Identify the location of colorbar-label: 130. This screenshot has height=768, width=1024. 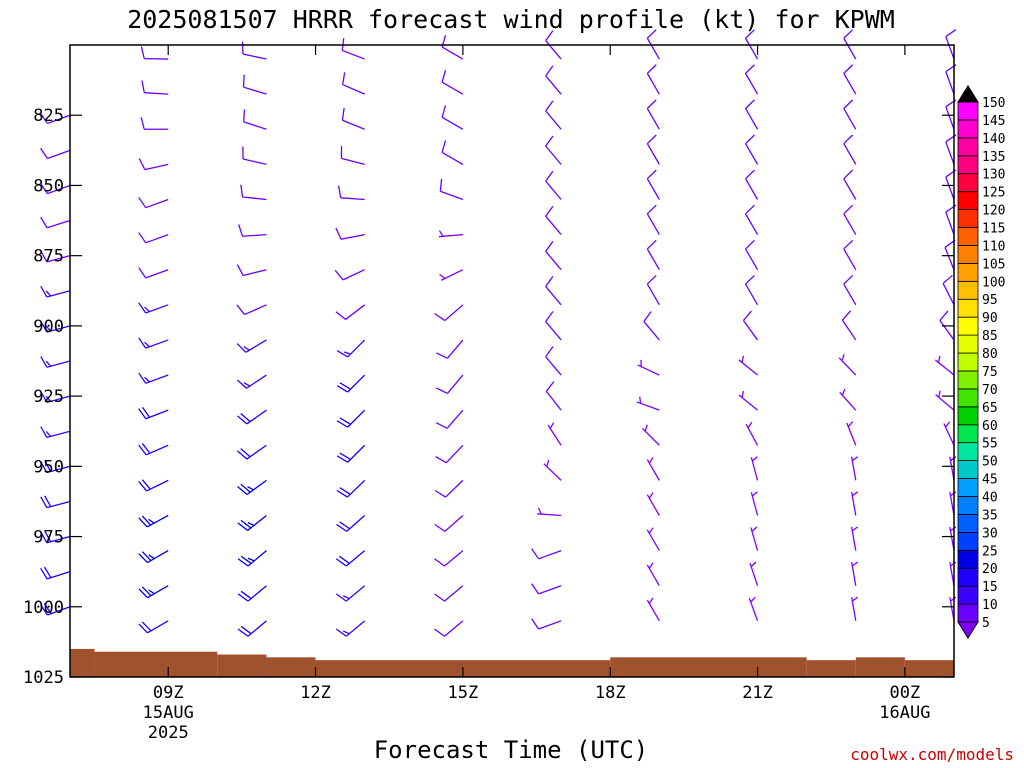
(993, 175).